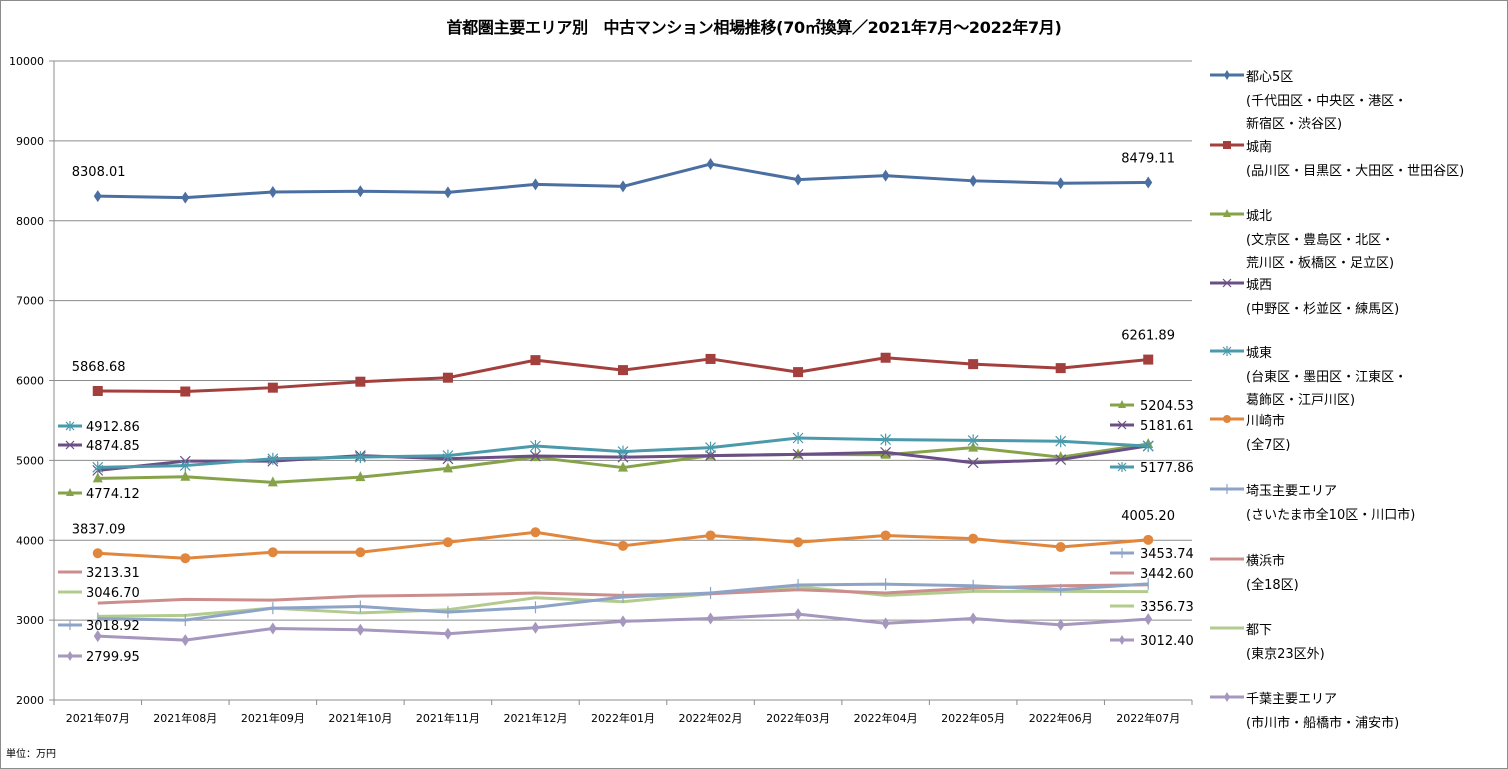 The image size is (1508, 769). What do you see at coordinates (1122, 553) in the screenshot?
I see `data-label-end-key` at bounding box center [1122, 553].